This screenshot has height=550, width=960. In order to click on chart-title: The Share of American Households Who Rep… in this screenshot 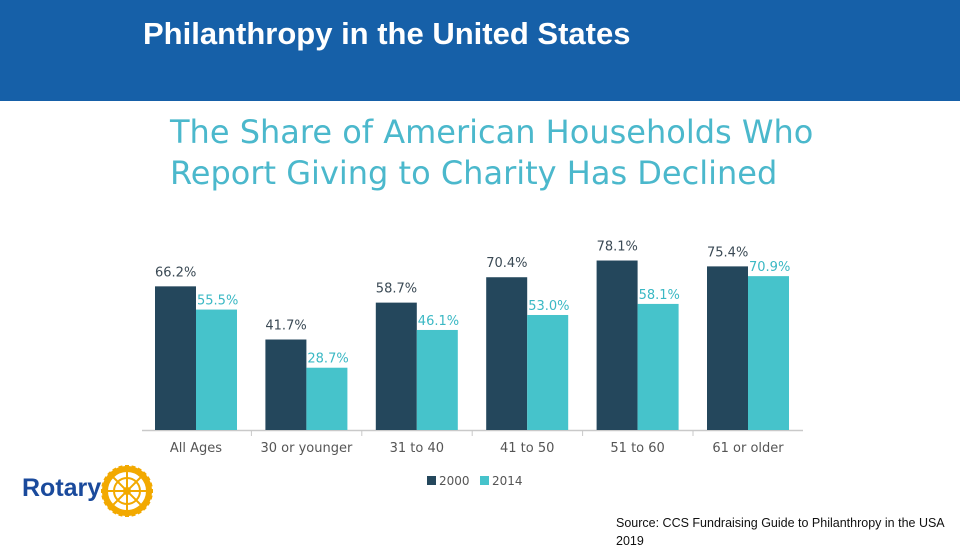, I will do `click(491, 153)`.